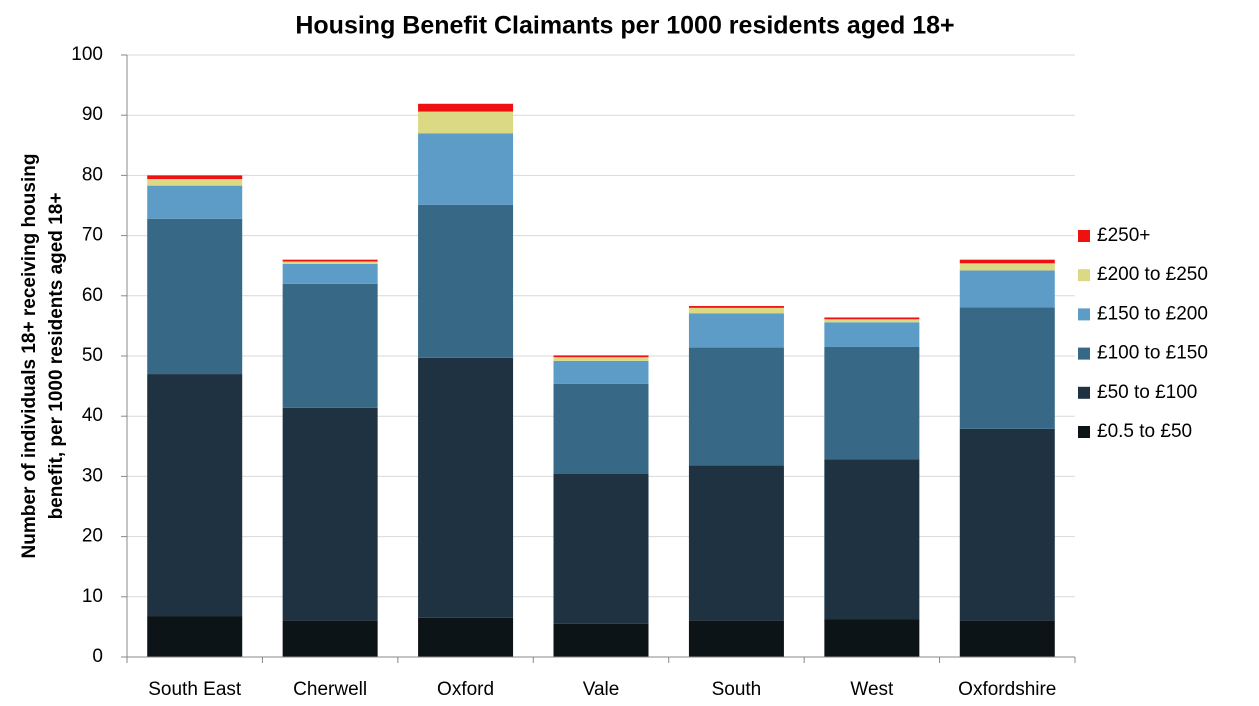 This screenshot has height=706, width=1259. I want to click on y-tick-label: 80, so click(92, 174).